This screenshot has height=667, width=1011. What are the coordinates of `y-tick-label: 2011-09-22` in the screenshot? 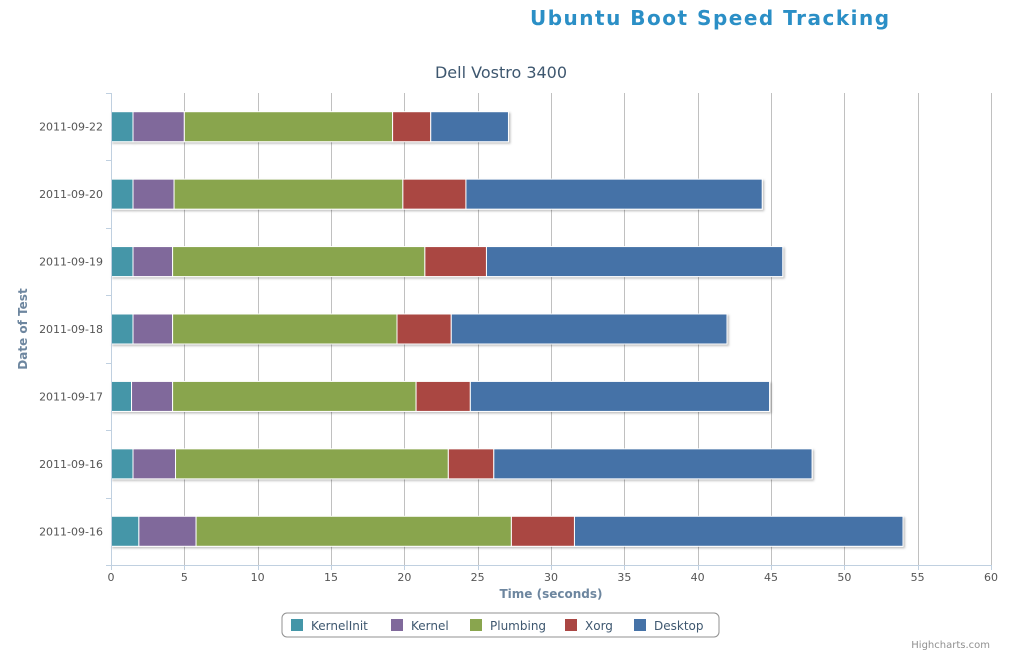 It's located at (71, 127).